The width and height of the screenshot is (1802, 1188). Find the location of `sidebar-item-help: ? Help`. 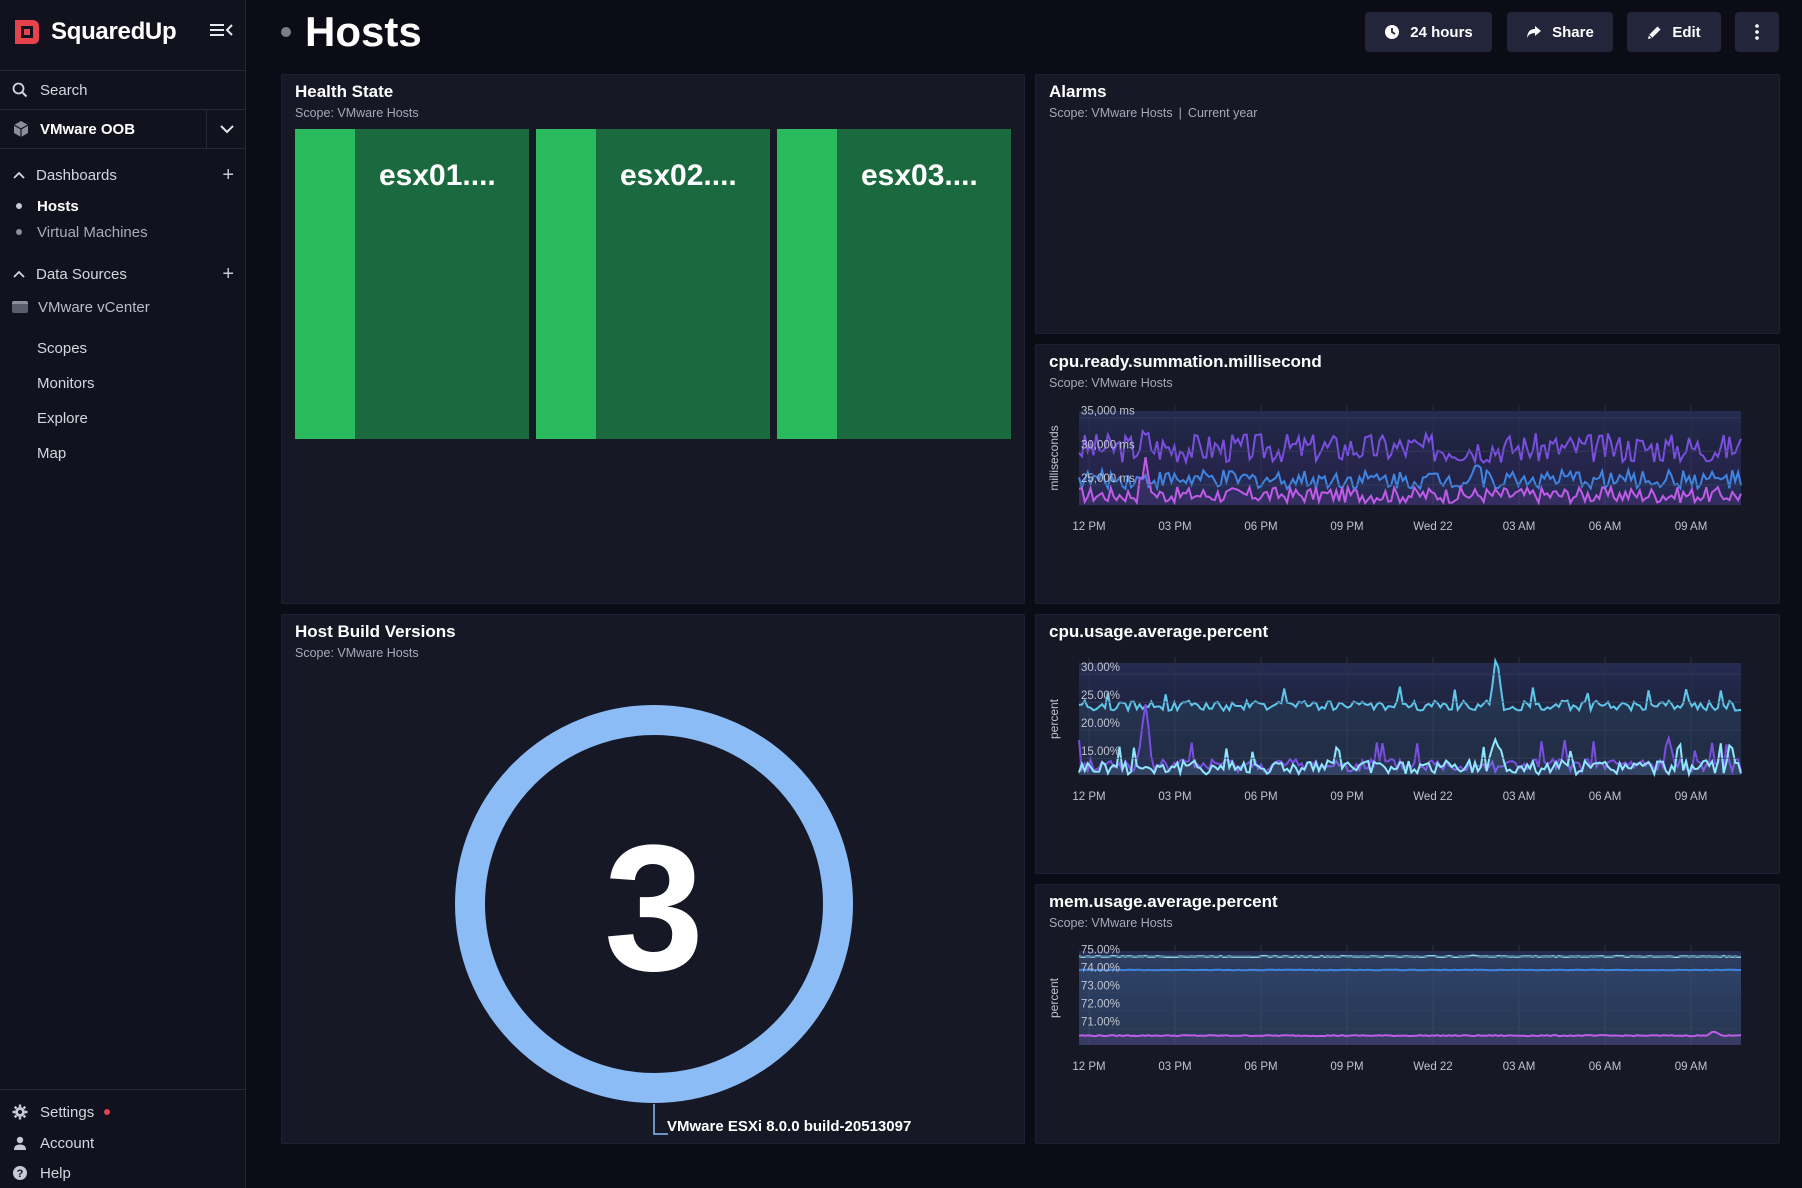

sidebar-item-help: ? Help is located at coordinates (41, 1173).